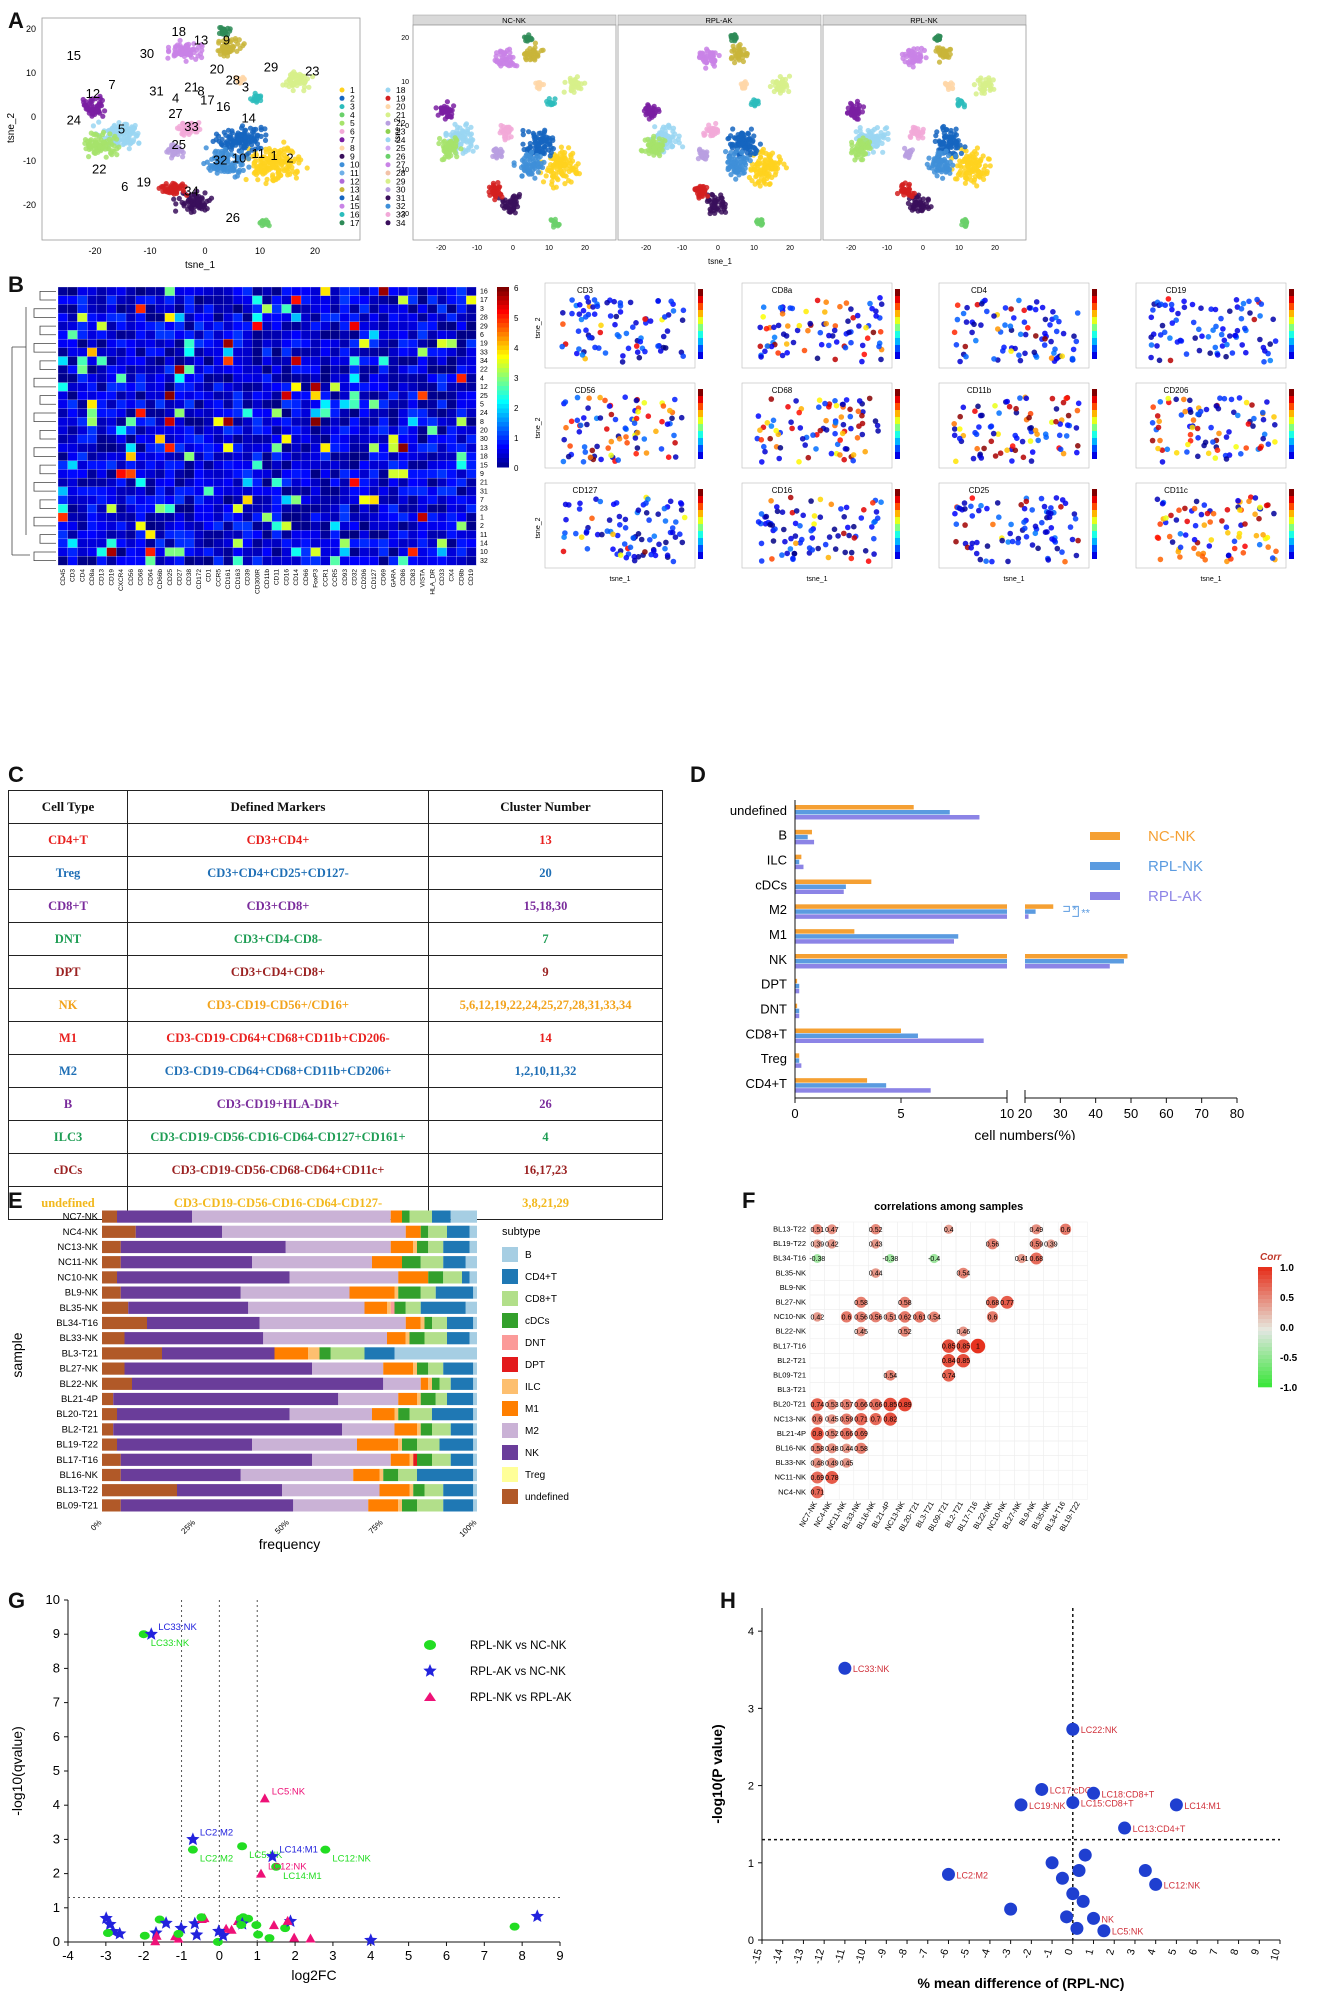  I want to click on heatmap-marker-label: CD39, so click(248, 577).